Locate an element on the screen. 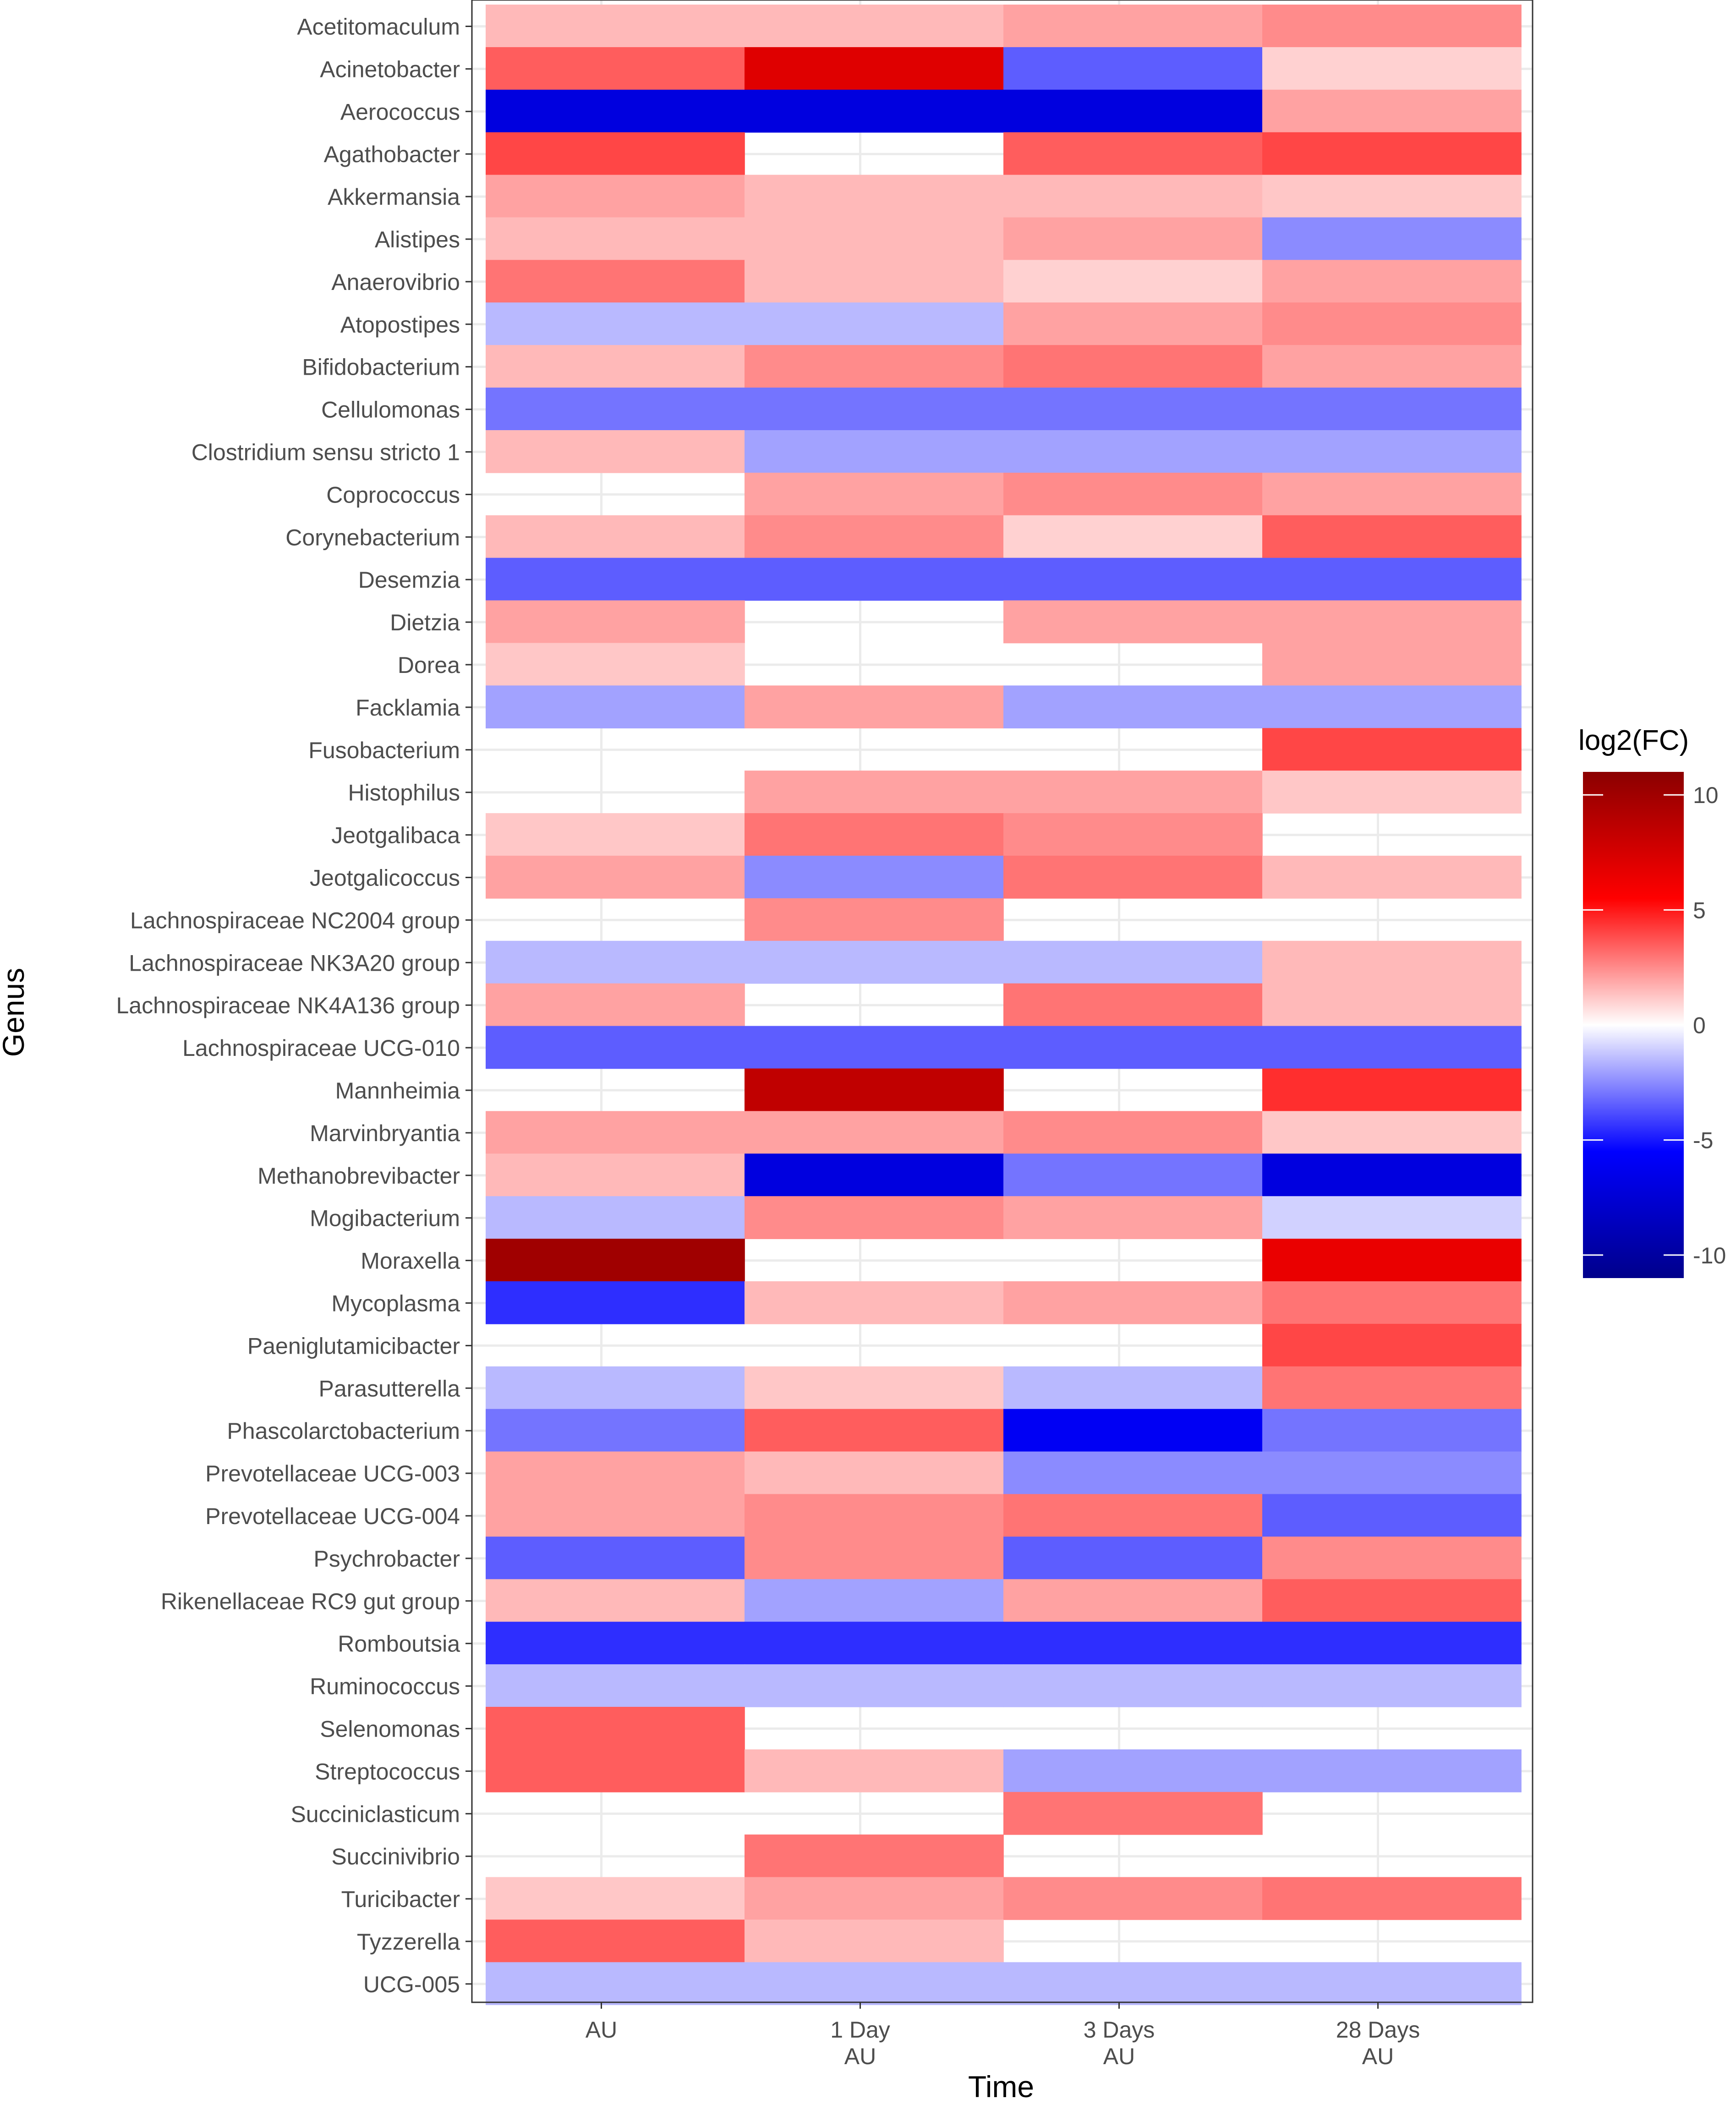  y-tick-label: Bifidobacterium is located at coordinates (381, 367).